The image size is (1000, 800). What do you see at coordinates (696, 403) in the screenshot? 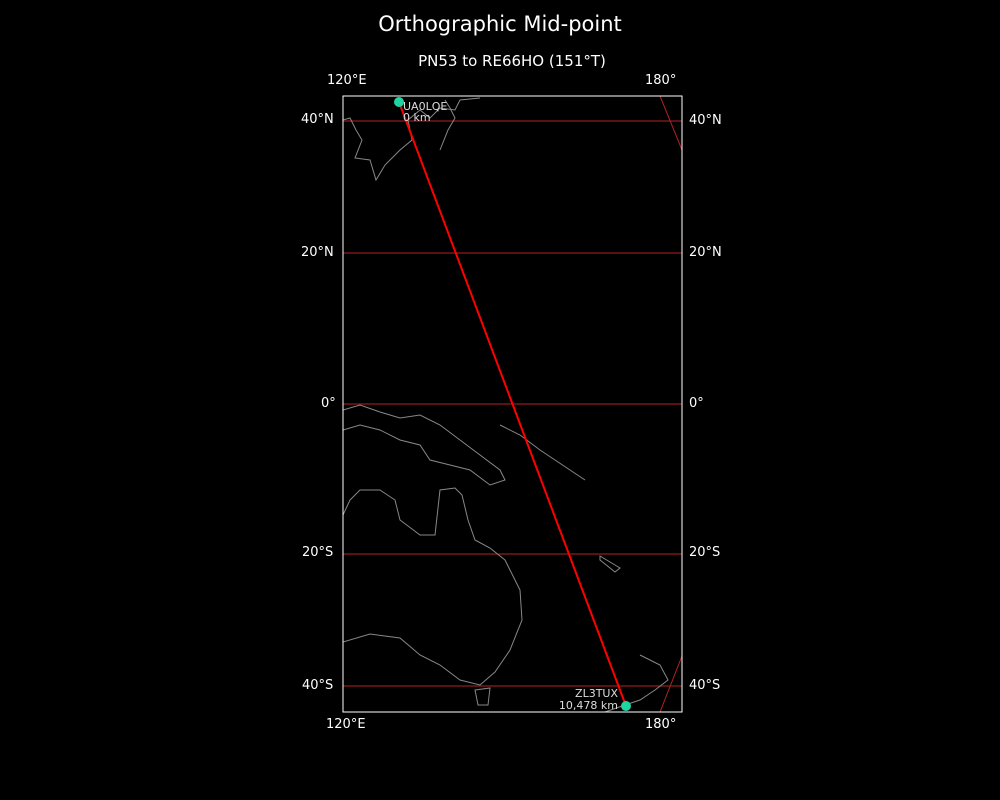
I see `lat-label-right-0: 0°` at bounding box center [696, 403].